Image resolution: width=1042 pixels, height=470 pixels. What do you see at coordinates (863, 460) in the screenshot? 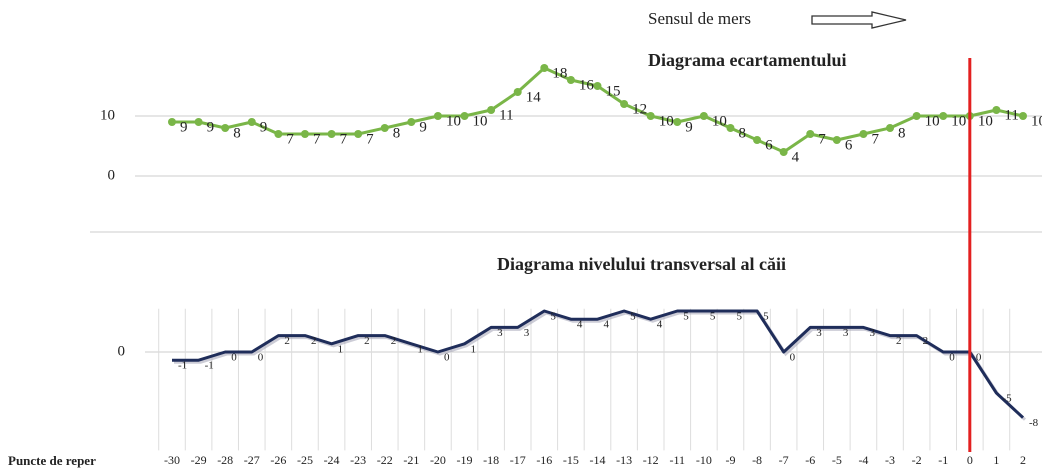
I see `x-tick-label: -4` at bounding box center [863, 460].